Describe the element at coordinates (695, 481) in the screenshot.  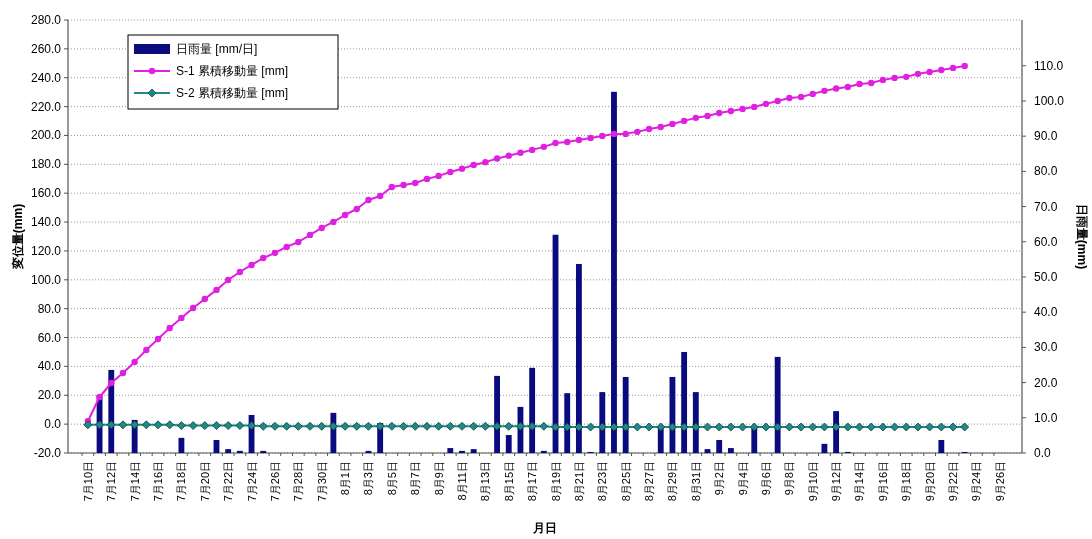
I see `x-tick-label: 8月31日` at that location.